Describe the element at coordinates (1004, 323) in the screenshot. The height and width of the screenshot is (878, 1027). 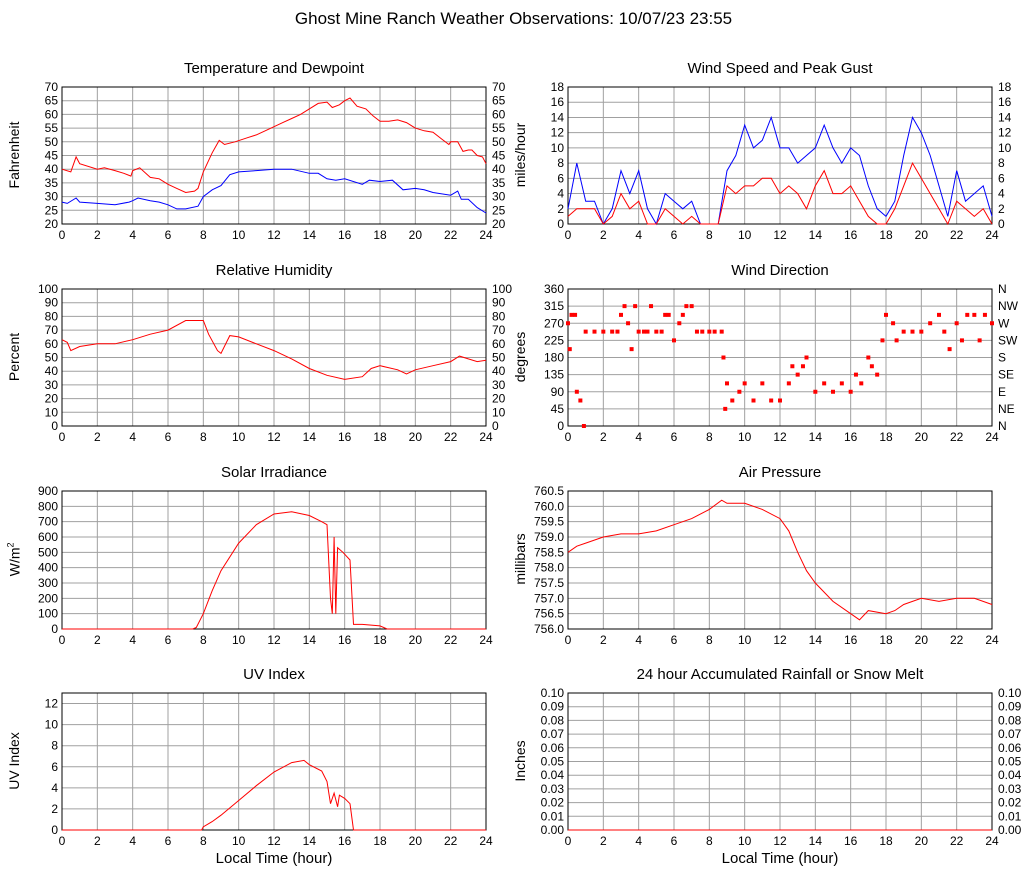
I see `y-tick-label-right: W` at that location.